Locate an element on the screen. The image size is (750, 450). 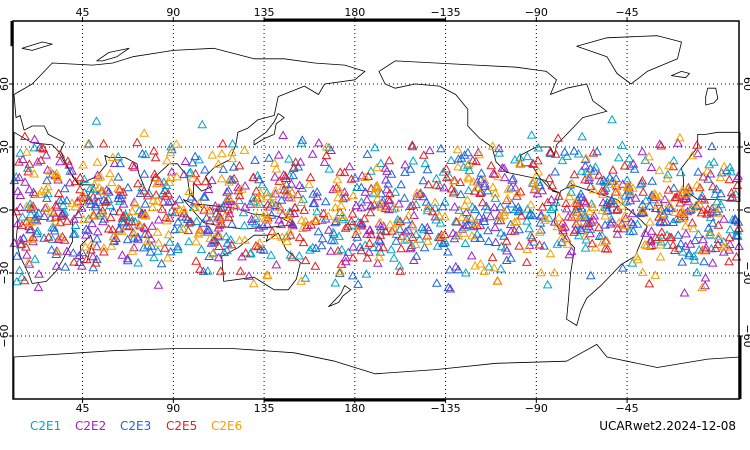
bottom-lon-label: −45 is located at coordinates (626, 408).